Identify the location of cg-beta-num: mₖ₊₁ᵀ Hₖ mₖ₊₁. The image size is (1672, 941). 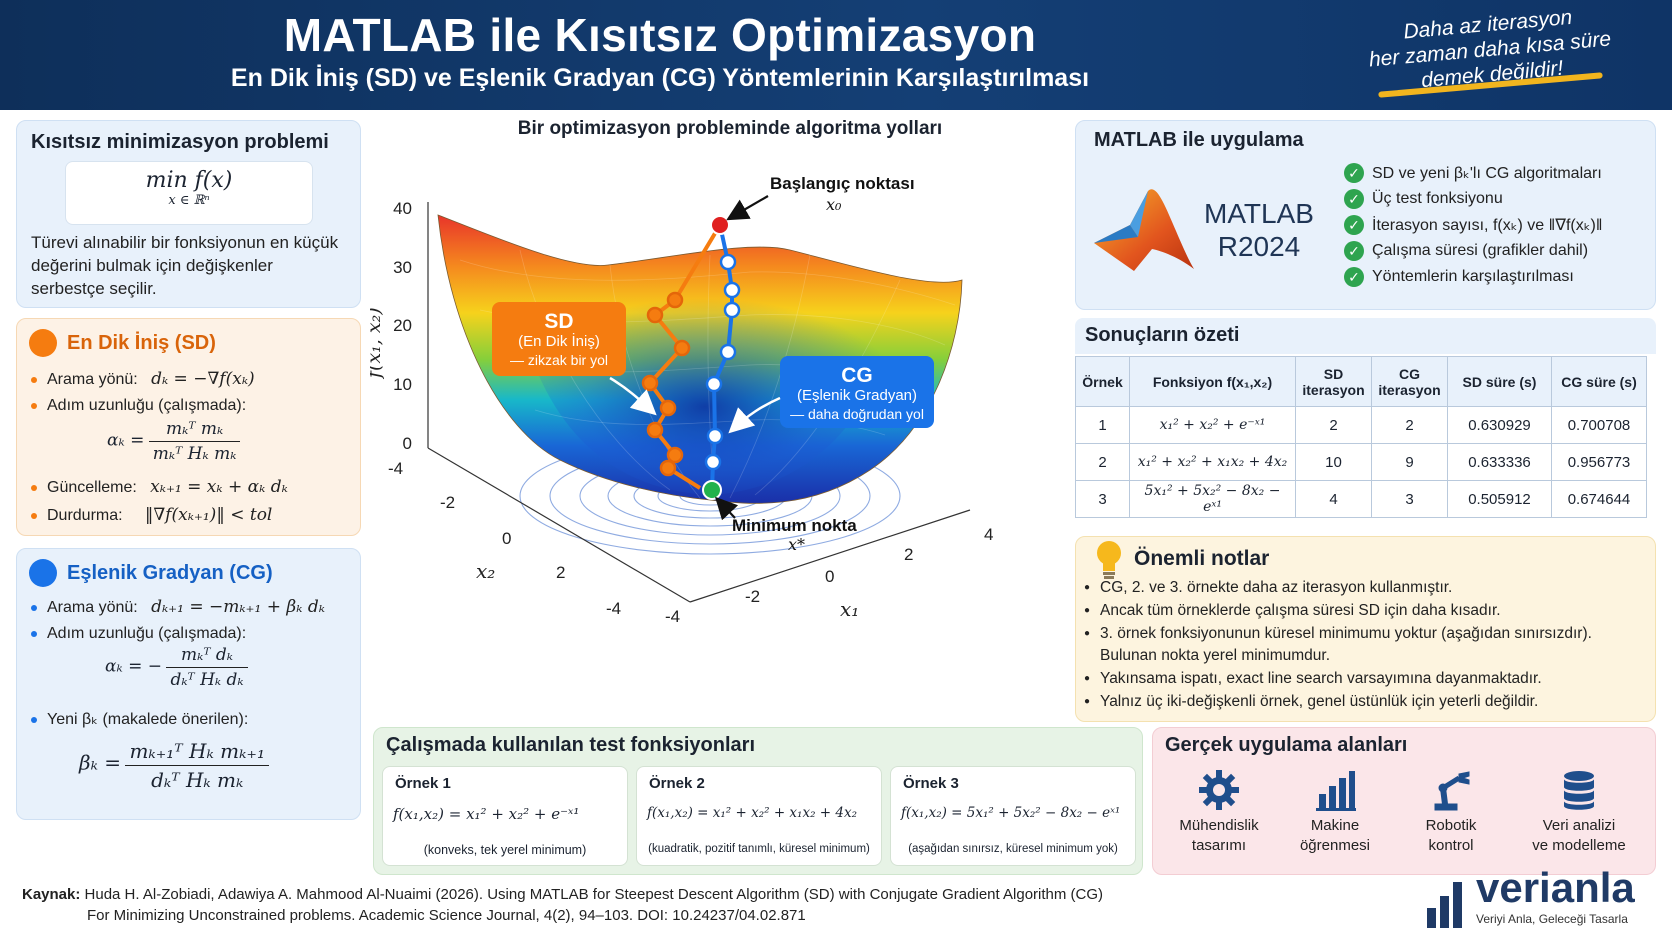
(197, 752).